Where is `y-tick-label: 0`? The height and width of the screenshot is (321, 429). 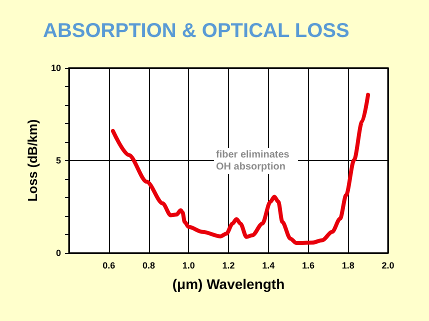
y-tick-label: 0 is located at coordinates (58, 253).